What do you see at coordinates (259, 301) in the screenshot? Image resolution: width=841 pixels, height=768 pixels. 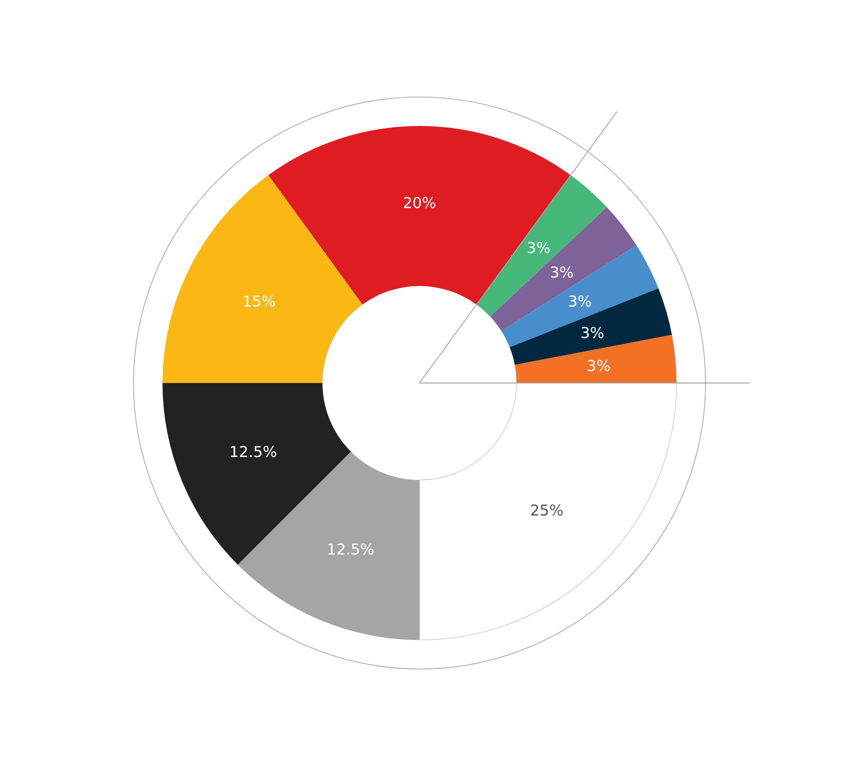 I see `data-label: 15%` at bounding box center [259, 301].